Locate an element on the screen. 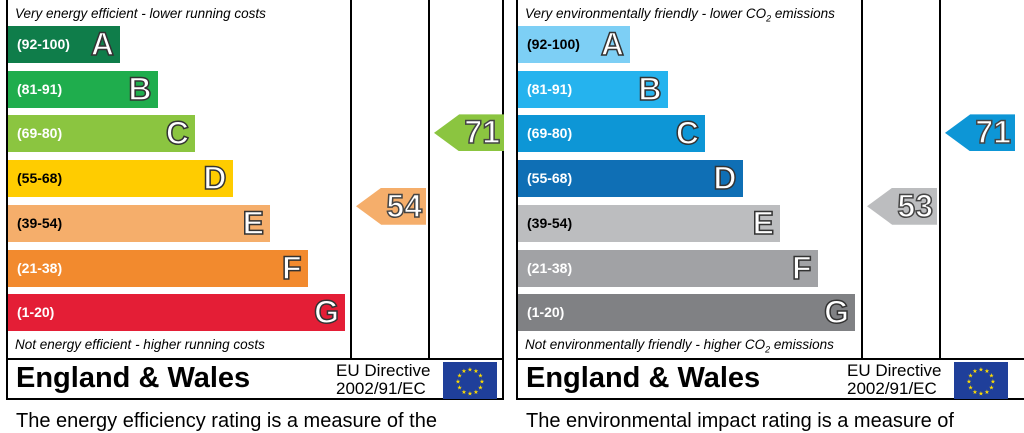 This screenshot has height=433, width=1024. current-rating-value: 53 is located at coordinates (915, 206).